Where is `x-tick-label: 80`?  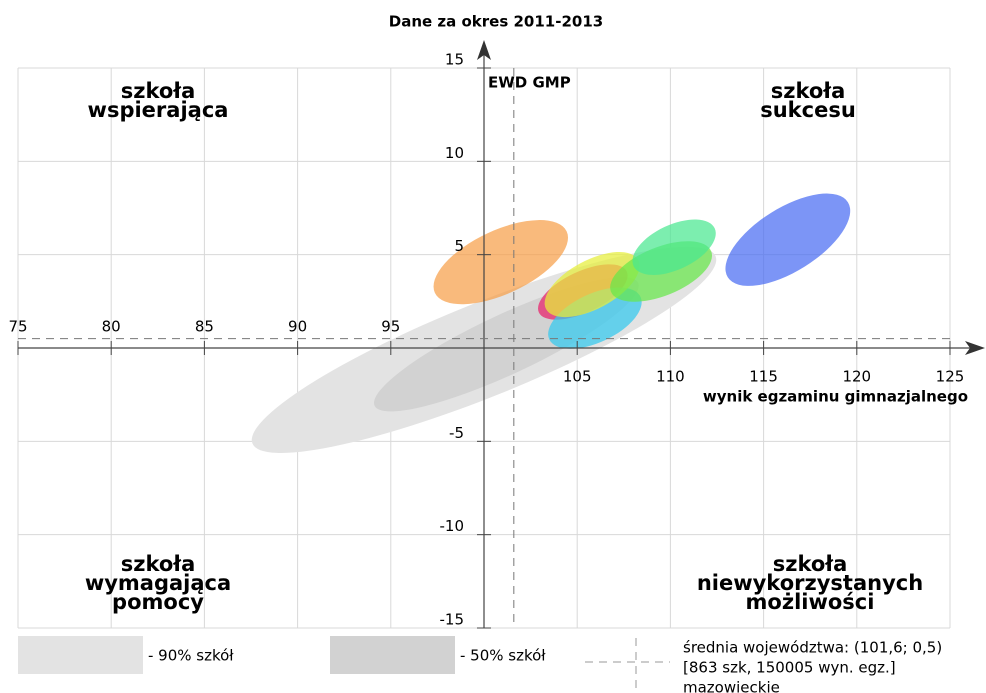 x-tick-label: 80 is located at coordinates (111, 327).